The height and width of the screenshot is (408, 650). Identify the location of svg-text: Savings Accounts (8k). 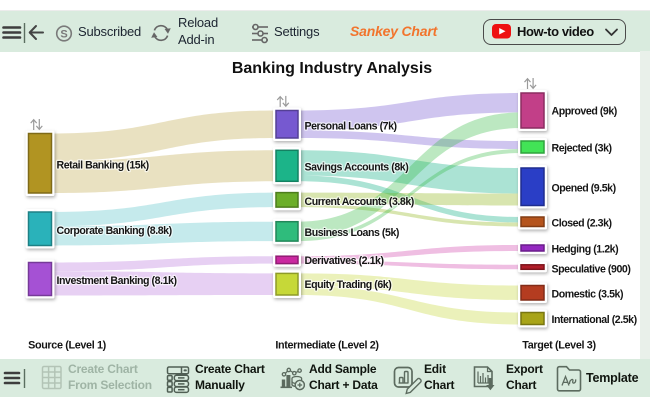
(357, 167).